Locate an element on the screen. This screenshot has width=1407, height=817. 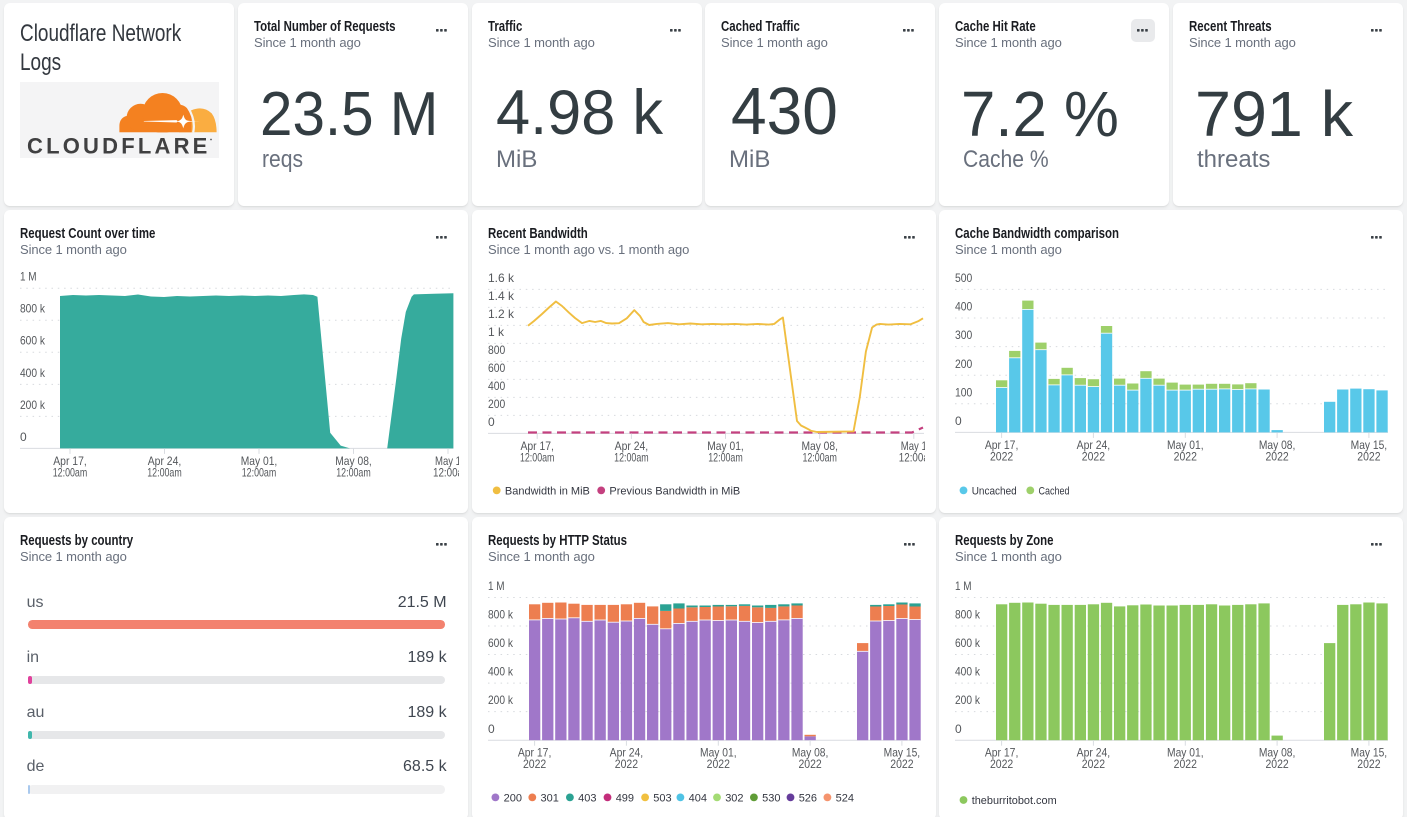
svg-text: 503 is located at coordinates (662, 798).